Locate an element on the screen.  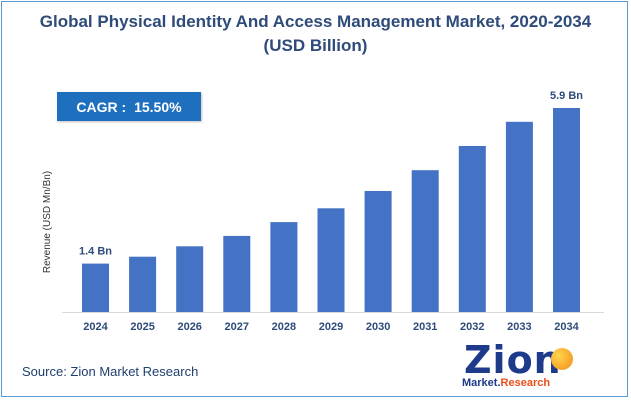
x-tick-2026: 2026 is located at coordinates (189, 327).